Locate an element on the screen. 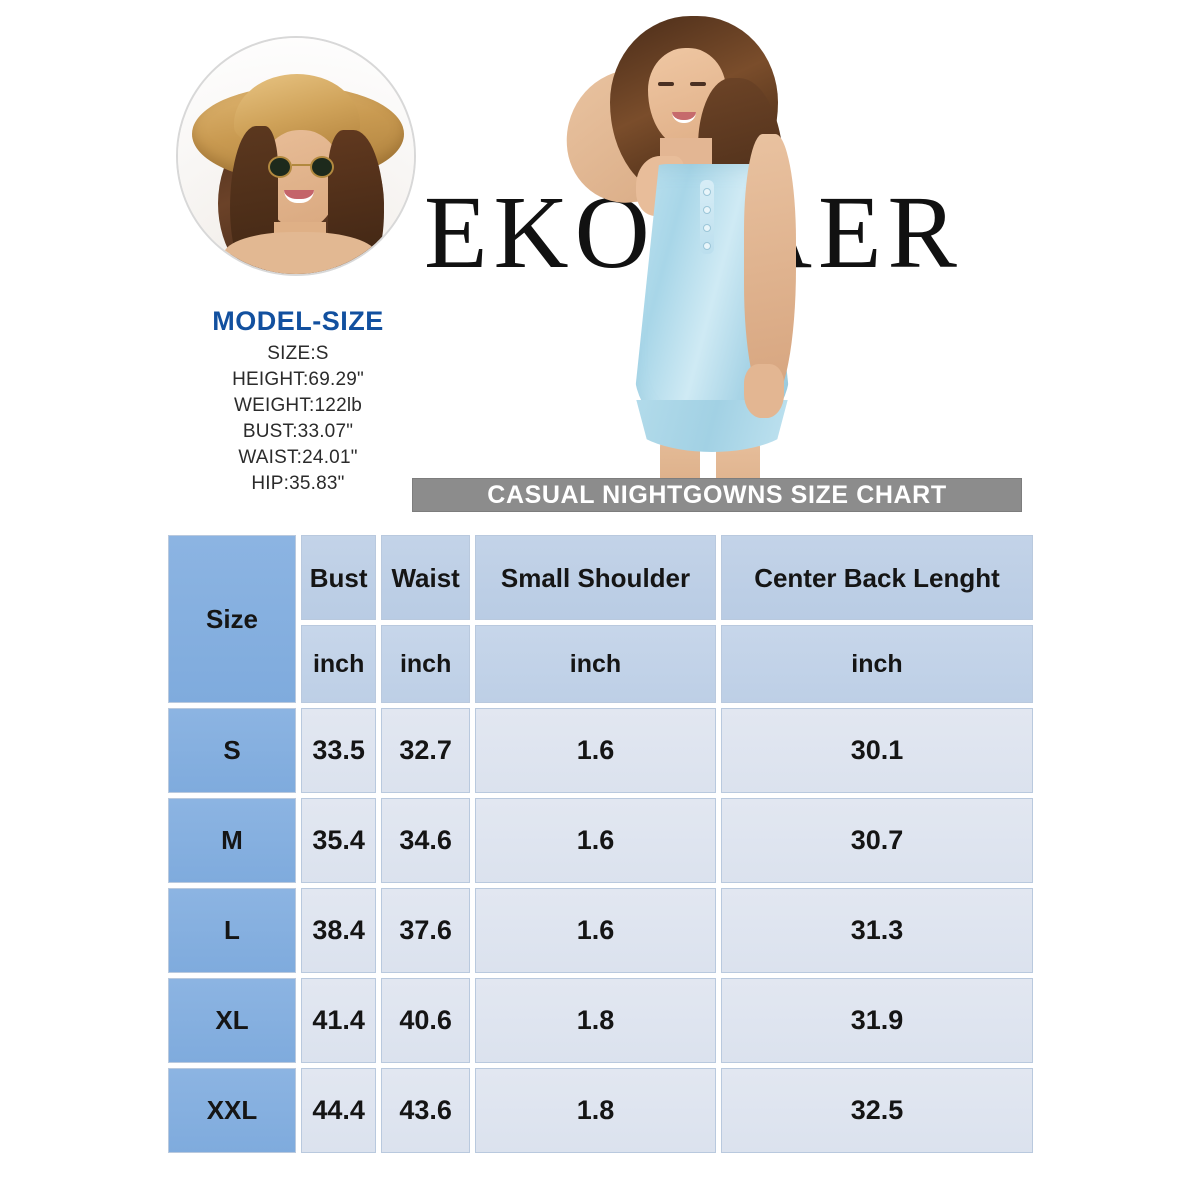 The height and width of the screenshot is (1200, 1200). unit-cell-small-shoulder: inch is located at coordinates (595, 664).